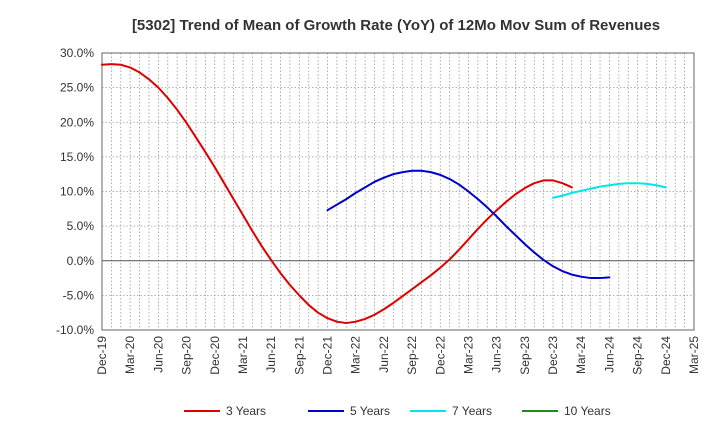 The height and width of the screenshot is (440, 720). What do you see at coordinates (609, 190) in the screenshot?
I see `series-line-7-years` at bounding box center [609, 190].